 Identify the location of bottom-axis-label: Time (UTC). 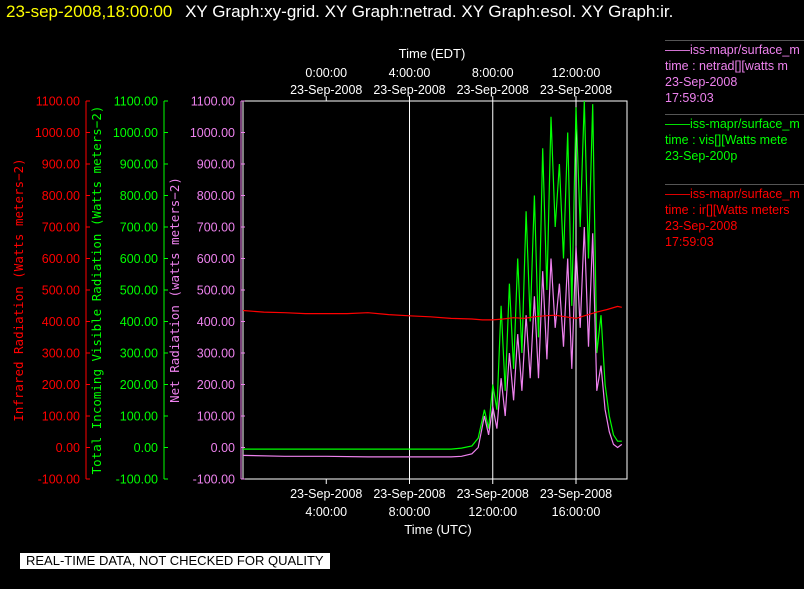
(437, 529).